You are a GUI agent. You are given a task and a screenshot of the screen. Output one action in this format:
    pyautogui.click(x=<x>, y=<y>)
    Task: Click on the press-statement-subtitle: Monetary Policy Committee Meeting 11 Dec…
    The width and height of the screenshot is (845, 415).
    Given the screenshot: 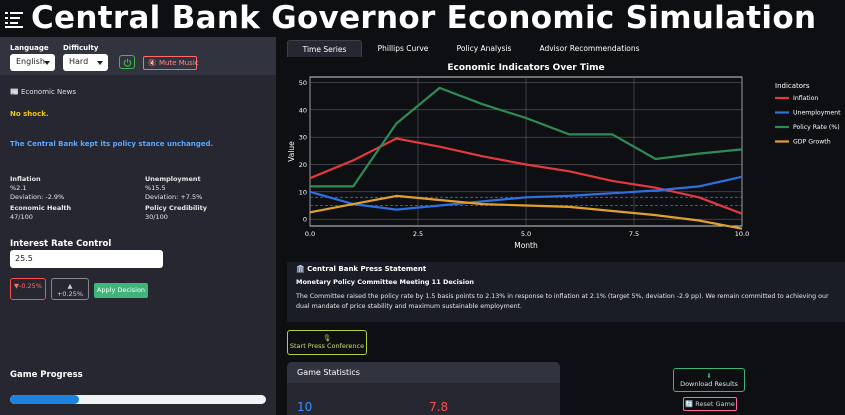 What is the action you would take?
    pyautogui.click(x=385, y=282)
    